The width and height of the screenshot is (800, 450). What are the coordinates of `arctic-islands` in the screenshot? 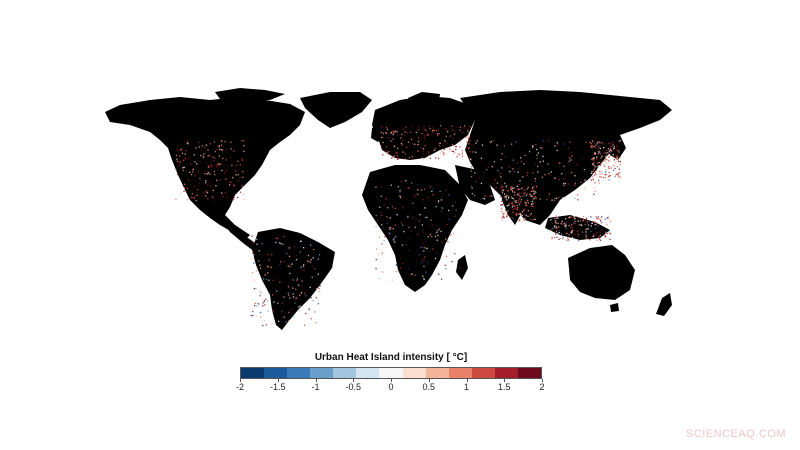 It's located at (250, 94).